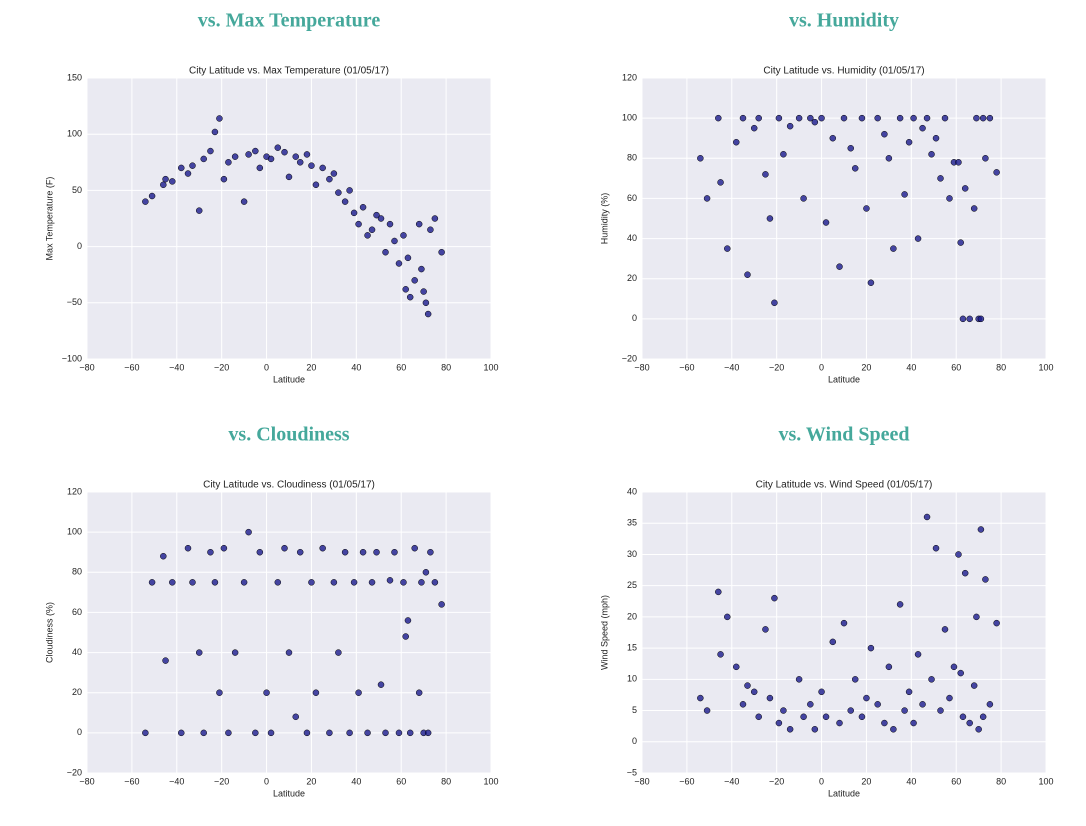  I want to click on y-tick-label: 80, so click(77, 572).